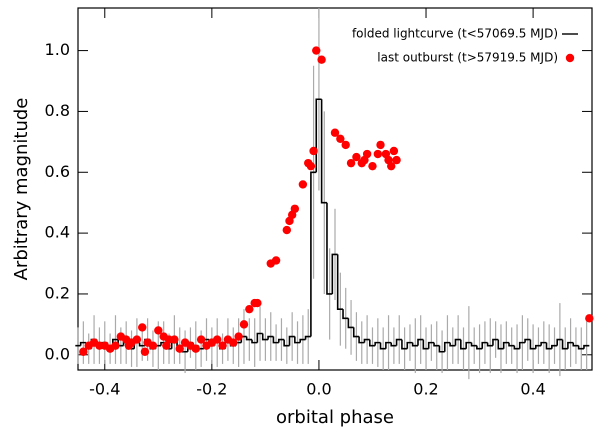 This screenshot has height=438, width=595. I want to click on x-tick-label: 0.0, so click(318, 389).